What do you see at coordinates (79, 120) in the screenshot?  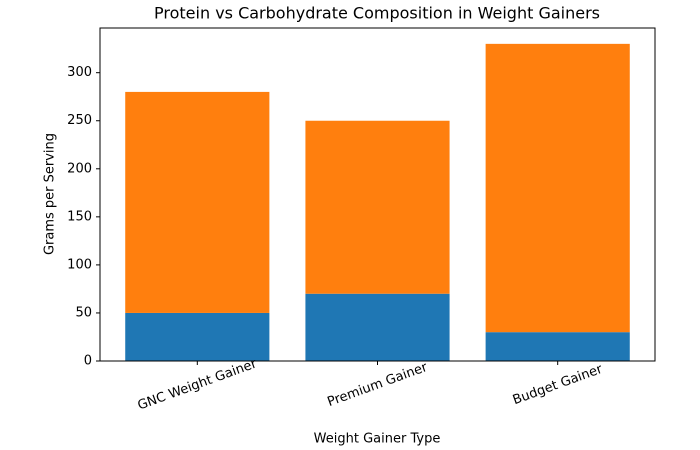 I see `y-tick-label: 250` at bounding box center [79, 120].